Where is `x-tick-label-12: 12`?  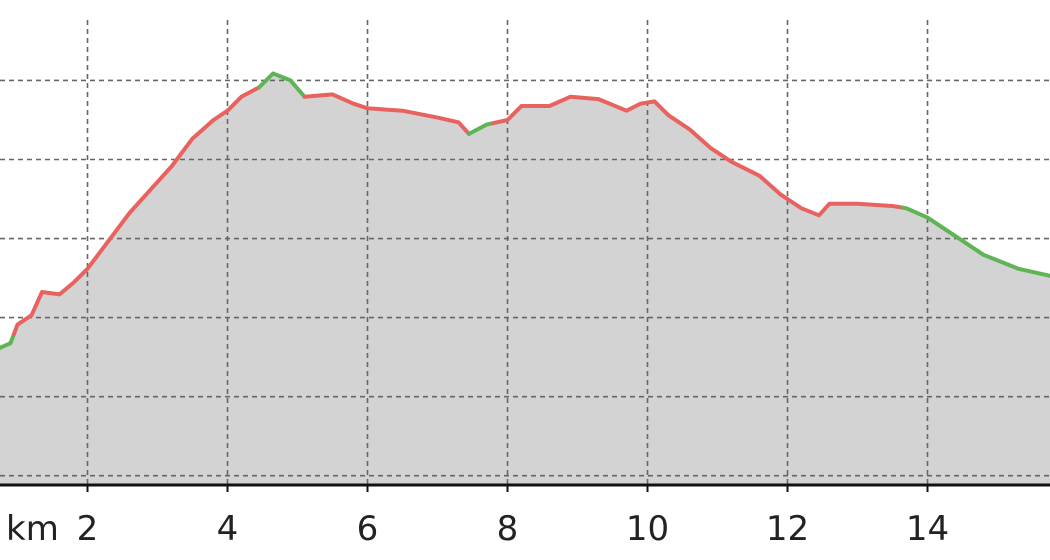 x-tick-label-12: 12 is located at coordinates (787, 529).